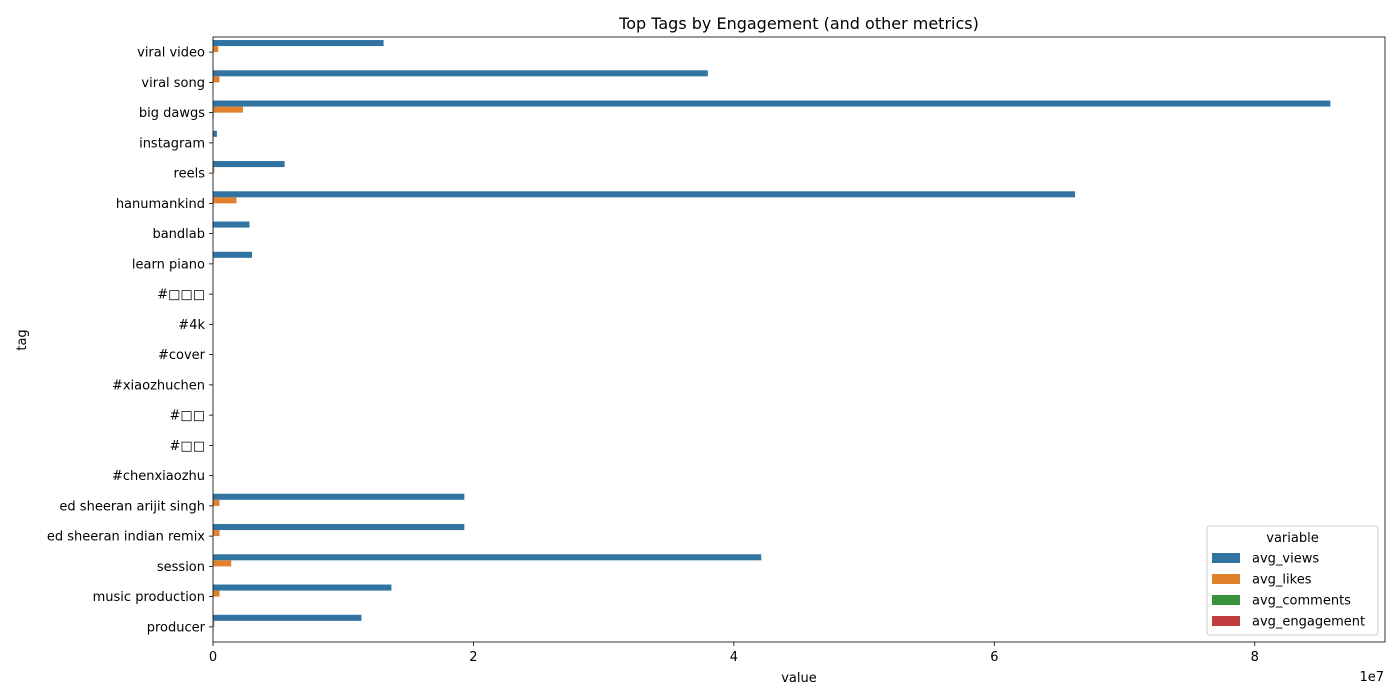 Image resolution: width=1400 pixels, height=700 pixels. What do you see at coordinates (171, 53) in the screenshot?
I see `y-tick-label: viral video` at bounding box center [171, 53].